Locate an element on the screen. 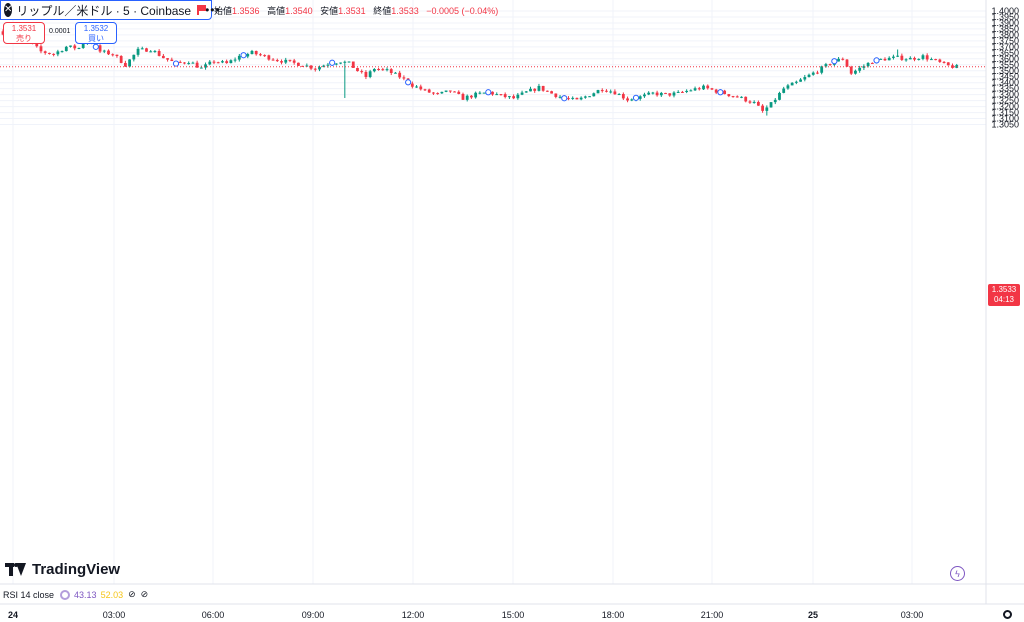 The image size is (1024, 622). y-tick-label: 1.3600 is located at coordinates (1005, 59).